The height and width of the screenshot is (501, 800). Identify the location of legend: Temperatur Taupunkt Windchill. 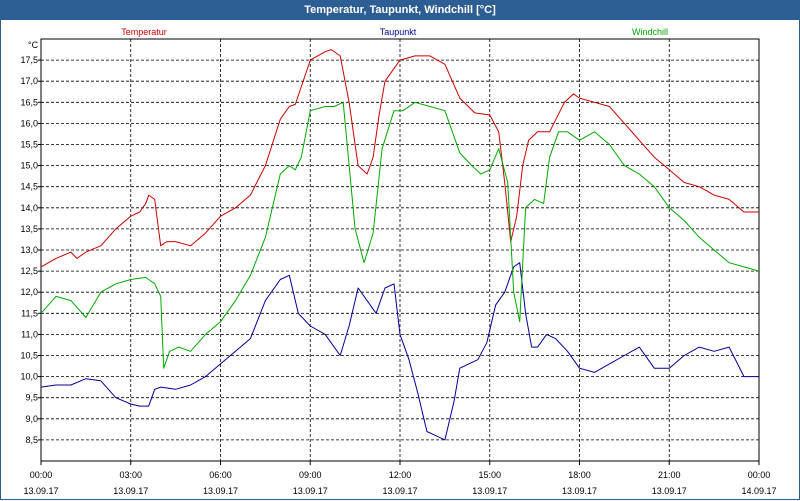
(394, 32).